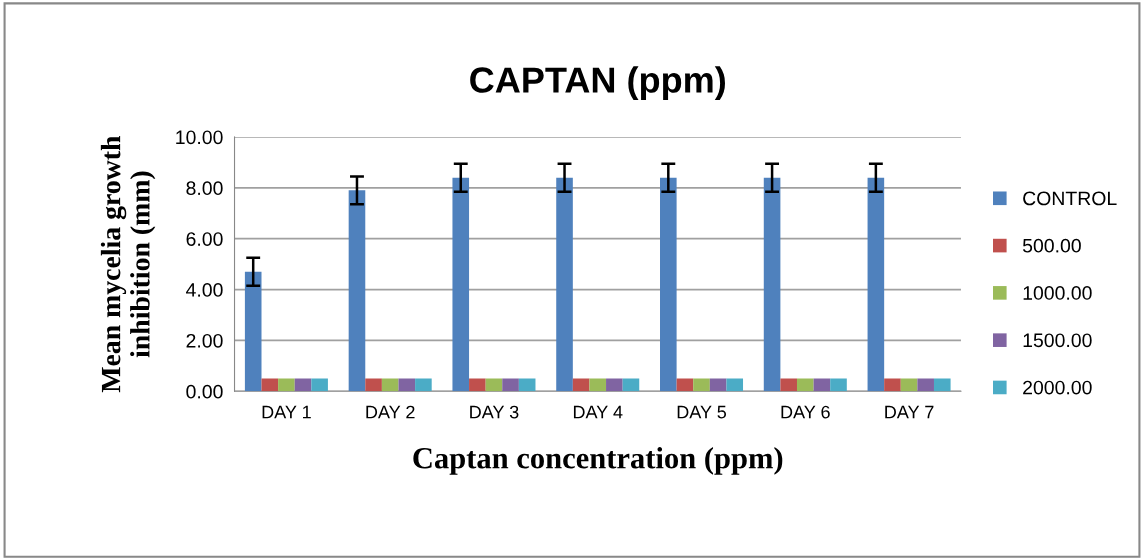 The image size is (1144, 559). I want to click on x-tick-label: DAY 3, so click(494, 412).